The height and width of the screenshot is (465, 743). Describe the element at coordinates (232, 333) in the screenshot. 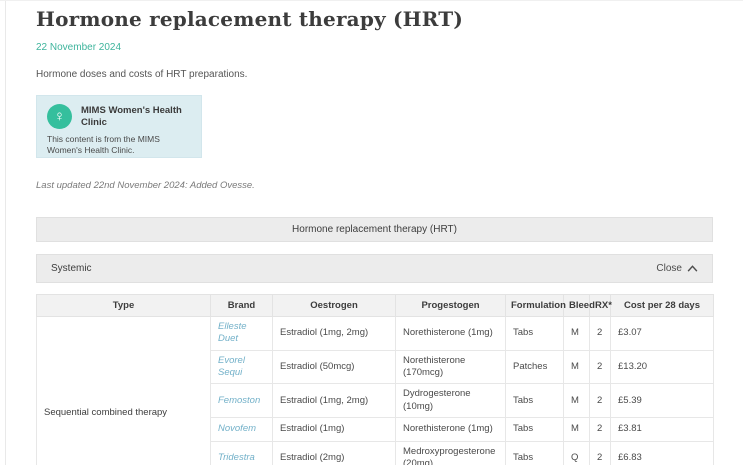

I see `brand-link-elleste-duet: Elleste Duet` at that location.